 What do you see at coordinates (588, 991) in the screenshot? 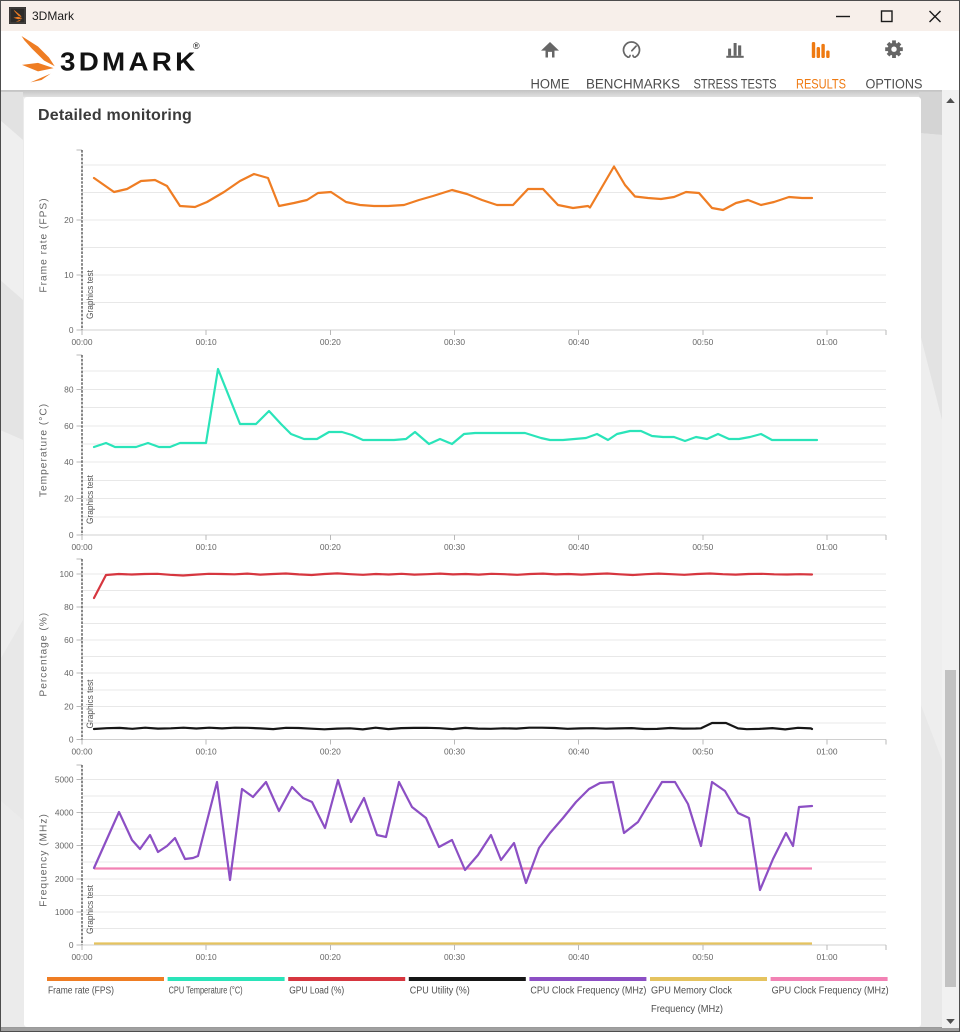
I see `svg-text: CPU Clock Frequency (MHz)` at bounding box center [588, 991].